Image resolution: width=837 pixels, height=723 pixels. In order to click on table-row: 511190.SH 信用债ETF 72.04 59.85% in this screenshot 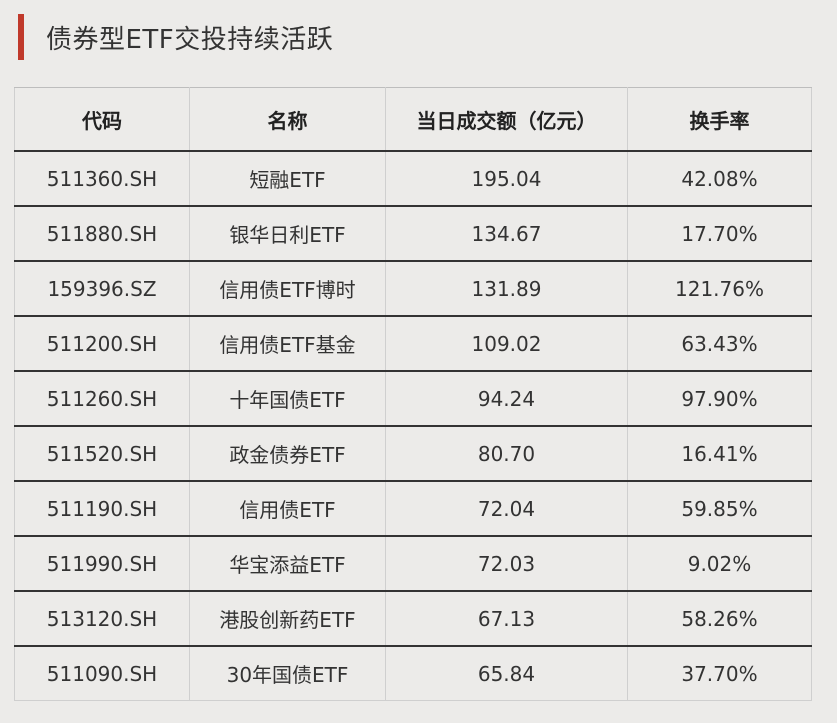, I will do `click(413, 509)`.